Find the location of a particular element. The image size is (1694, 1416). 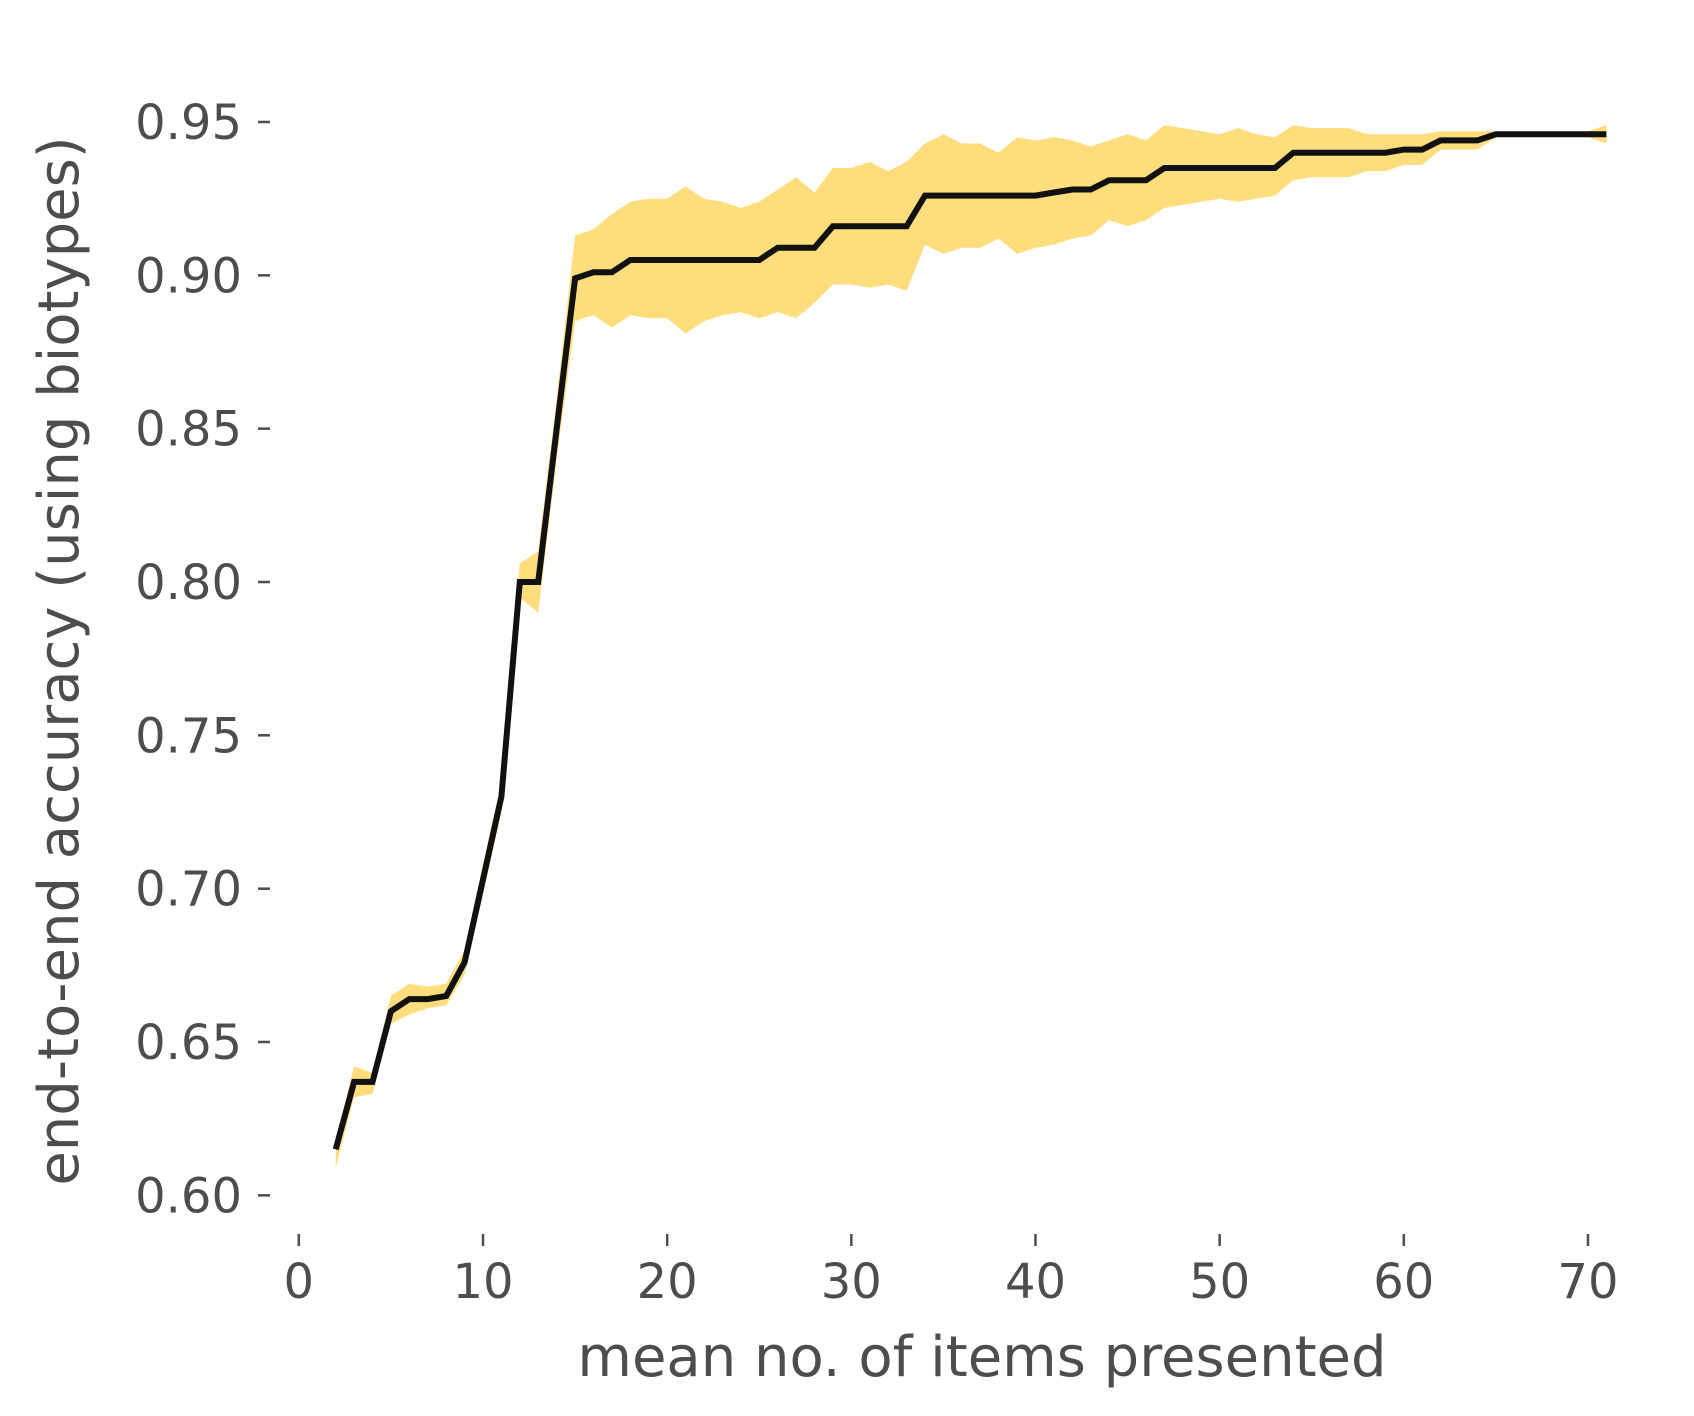

x-tick-label: 60 is located at coordinates (1403, 1282).